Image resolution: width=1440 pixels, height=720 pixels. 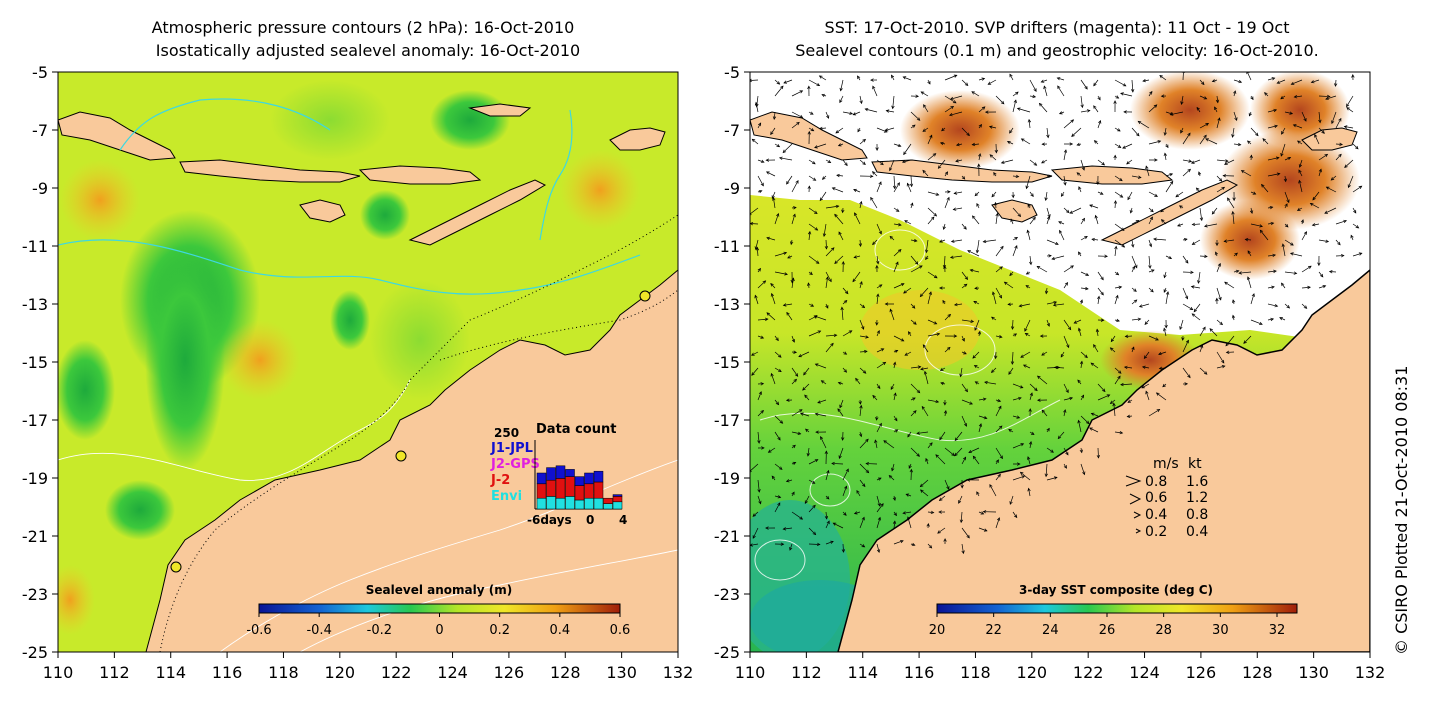 I want to click on colorbar-tick-label: 0.4, so click(x=559, y=630).